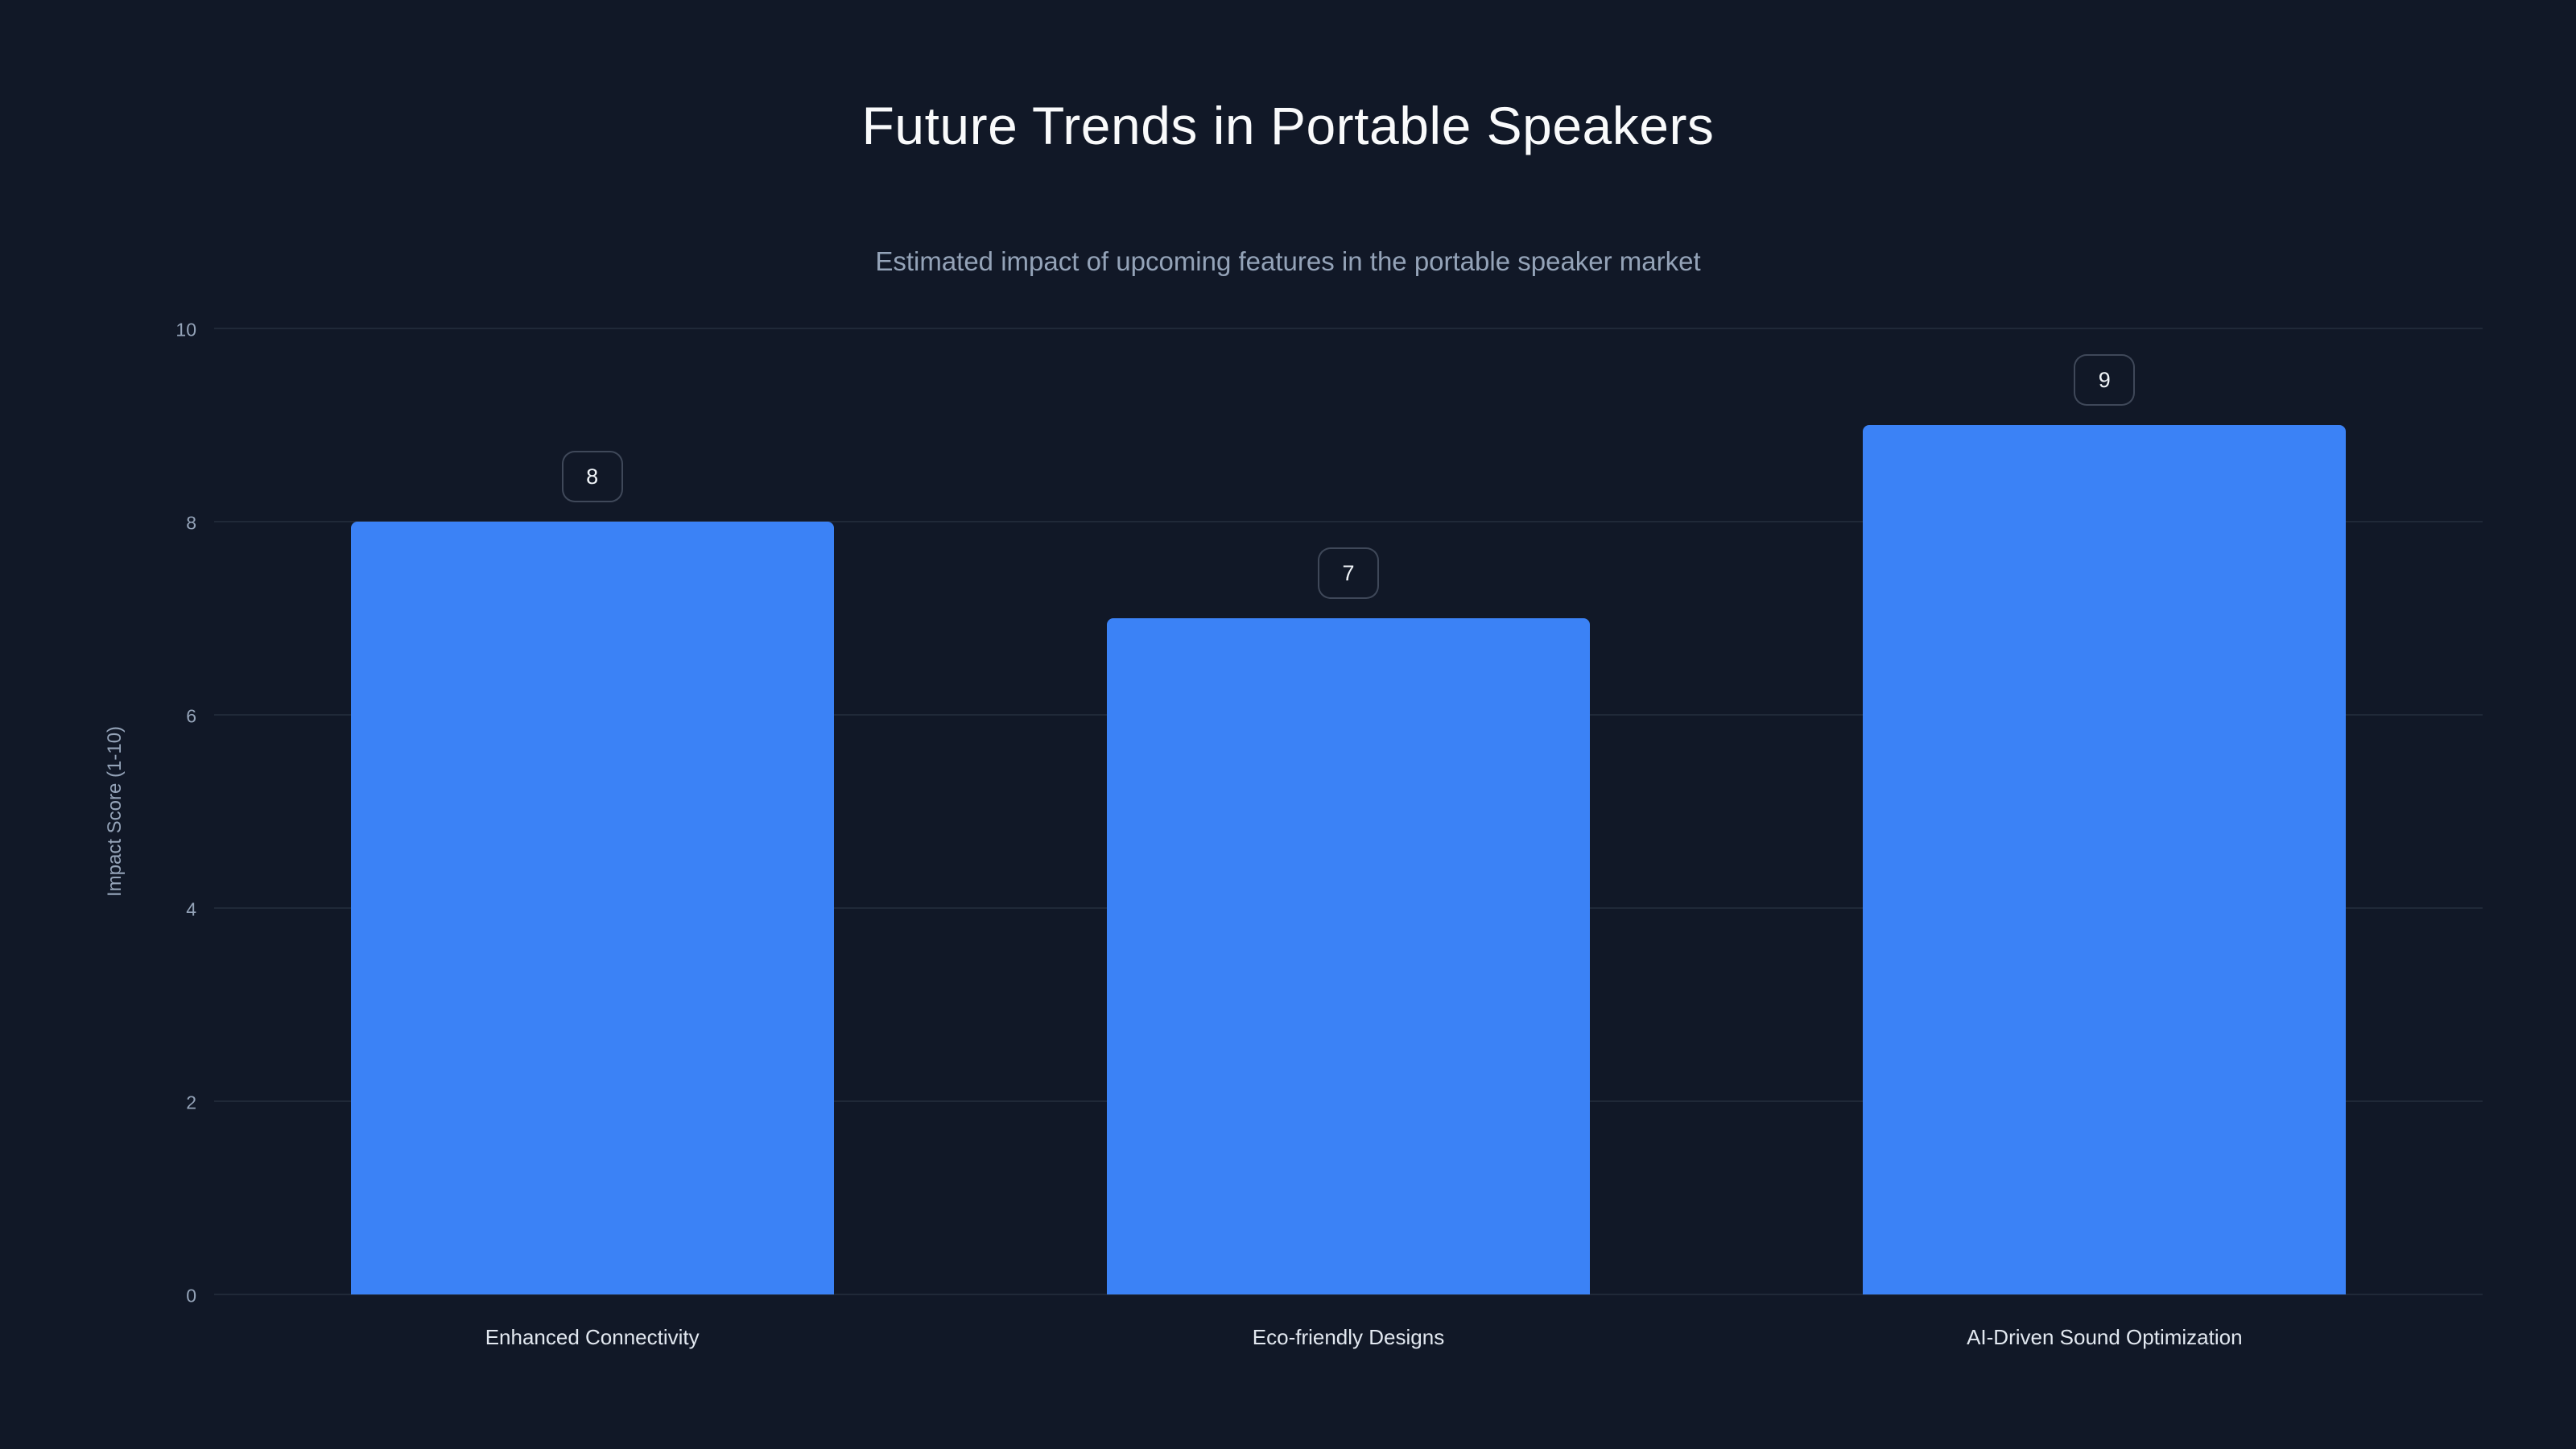  I want to click on y-tick-label: 10, so click(185, 330).